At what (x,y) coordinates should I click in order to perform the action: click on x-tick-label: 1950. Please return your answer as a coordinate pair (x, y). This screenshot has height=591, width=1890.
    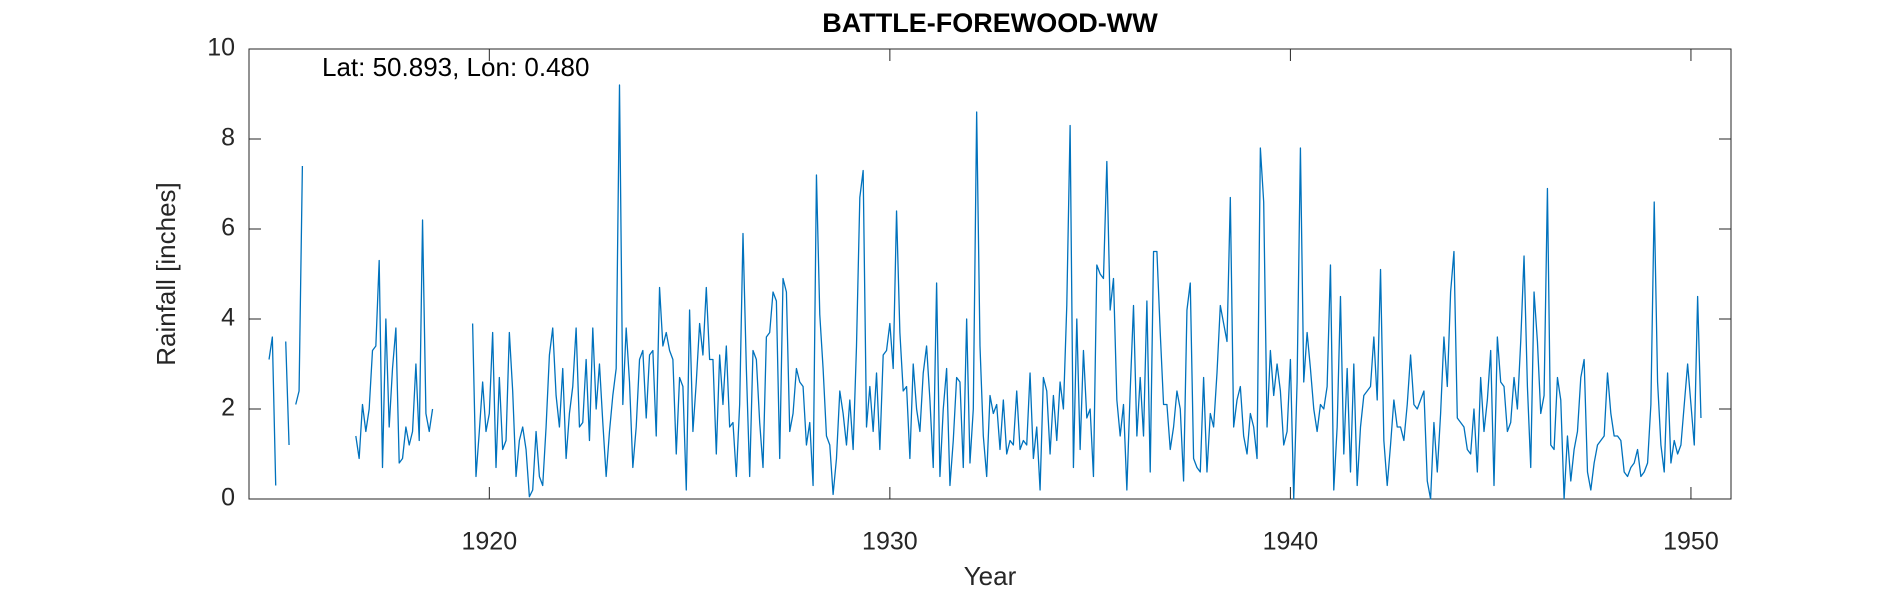
    Looking at the image, I should click on (1691, 542).